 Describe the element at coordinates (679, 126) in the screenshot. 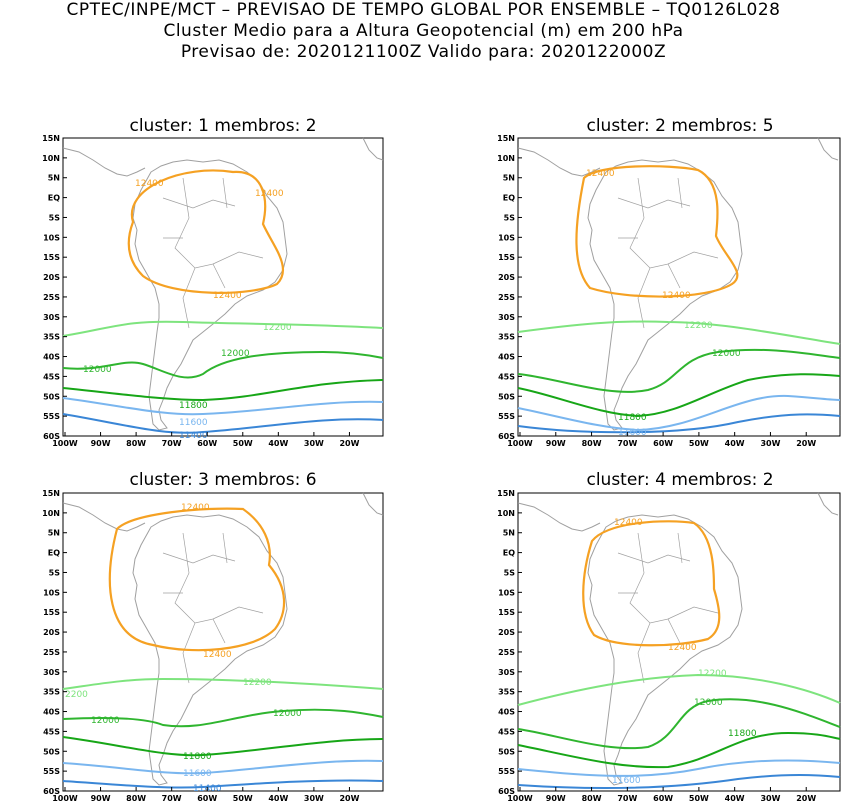

I see `panel-title: cluster: 2 membros: 5` at that location.